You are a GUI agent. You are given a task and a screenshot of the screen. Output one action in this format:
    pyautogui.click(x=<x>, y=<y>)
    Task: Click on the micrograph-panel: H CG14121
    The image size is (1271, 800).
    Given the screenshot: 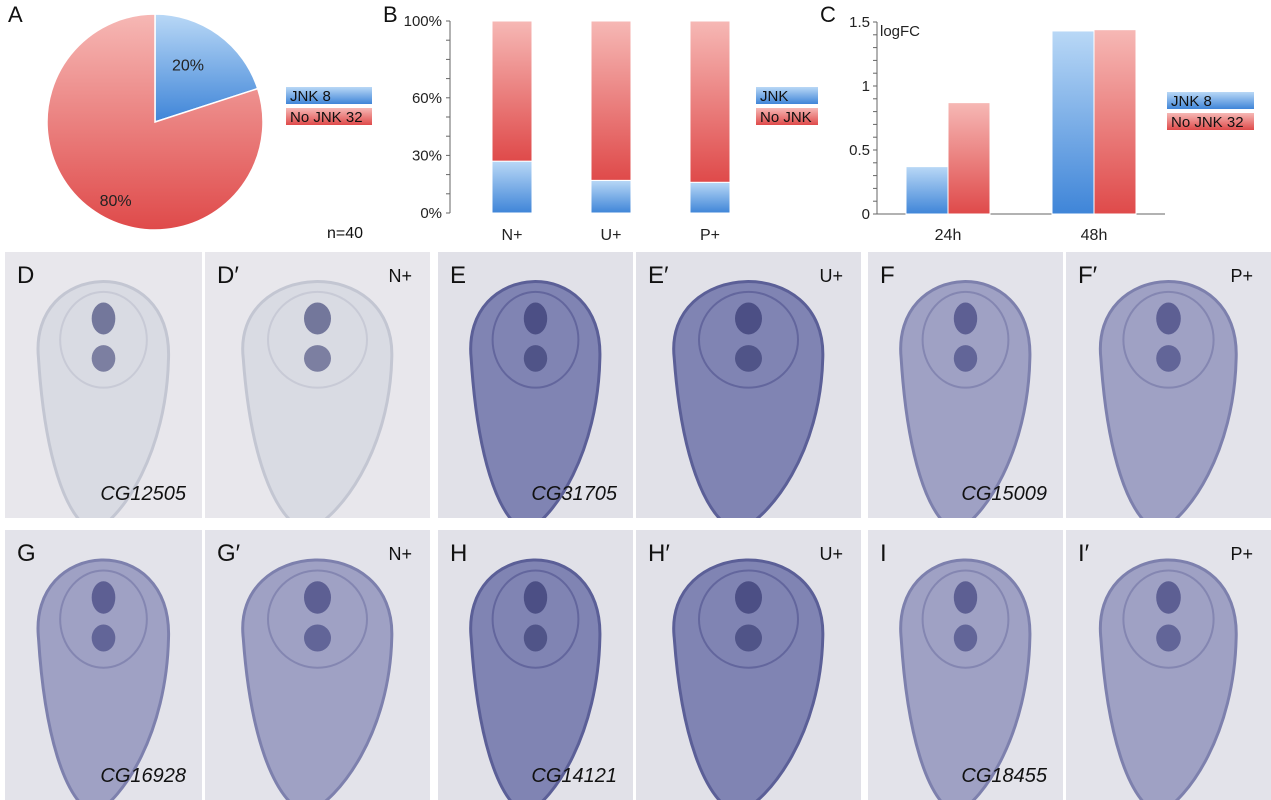 What is the action you would take?
    pyautogui.click(x=535, y=665)
    